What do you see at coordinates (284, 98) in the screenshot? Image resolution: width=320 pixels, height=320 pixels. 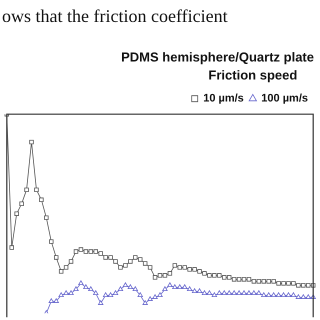 I see `legend-label: 100 µm/s` at bounding box center [284, 98].